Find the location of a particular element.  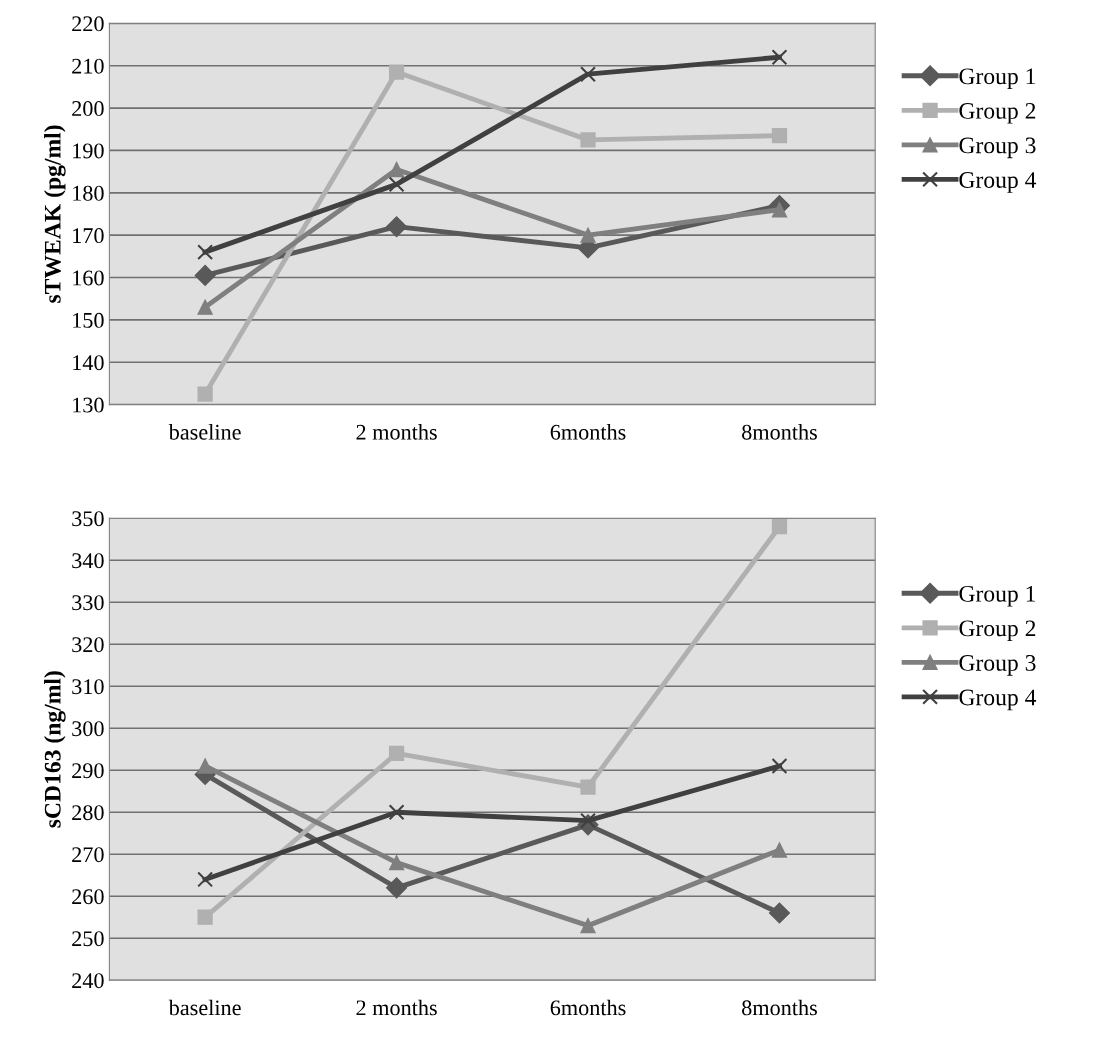

y-tick-label: 310 is located at coordinates (88, 687).